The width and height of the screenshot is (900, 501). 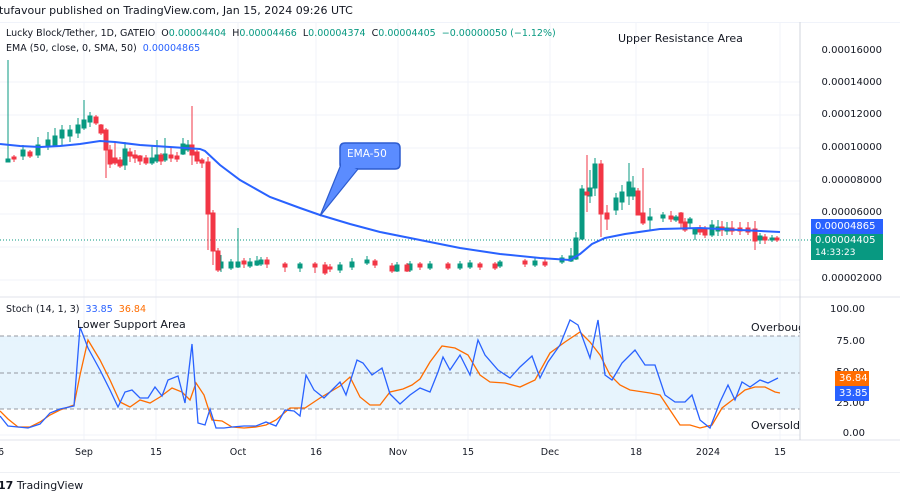 I want to click on overbought-annotation: Overbought Reg, so click(x=775, y=327).